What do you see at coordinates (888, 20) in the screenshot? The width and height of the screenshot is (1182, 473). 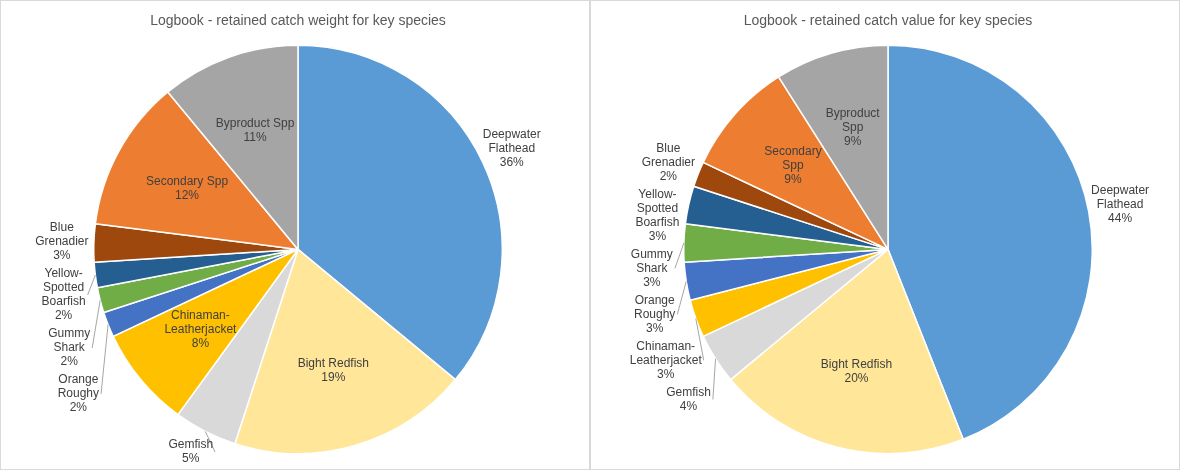 I see `chart-title: Logbook - retained catch value for key species` at bounding box center [888, 20].